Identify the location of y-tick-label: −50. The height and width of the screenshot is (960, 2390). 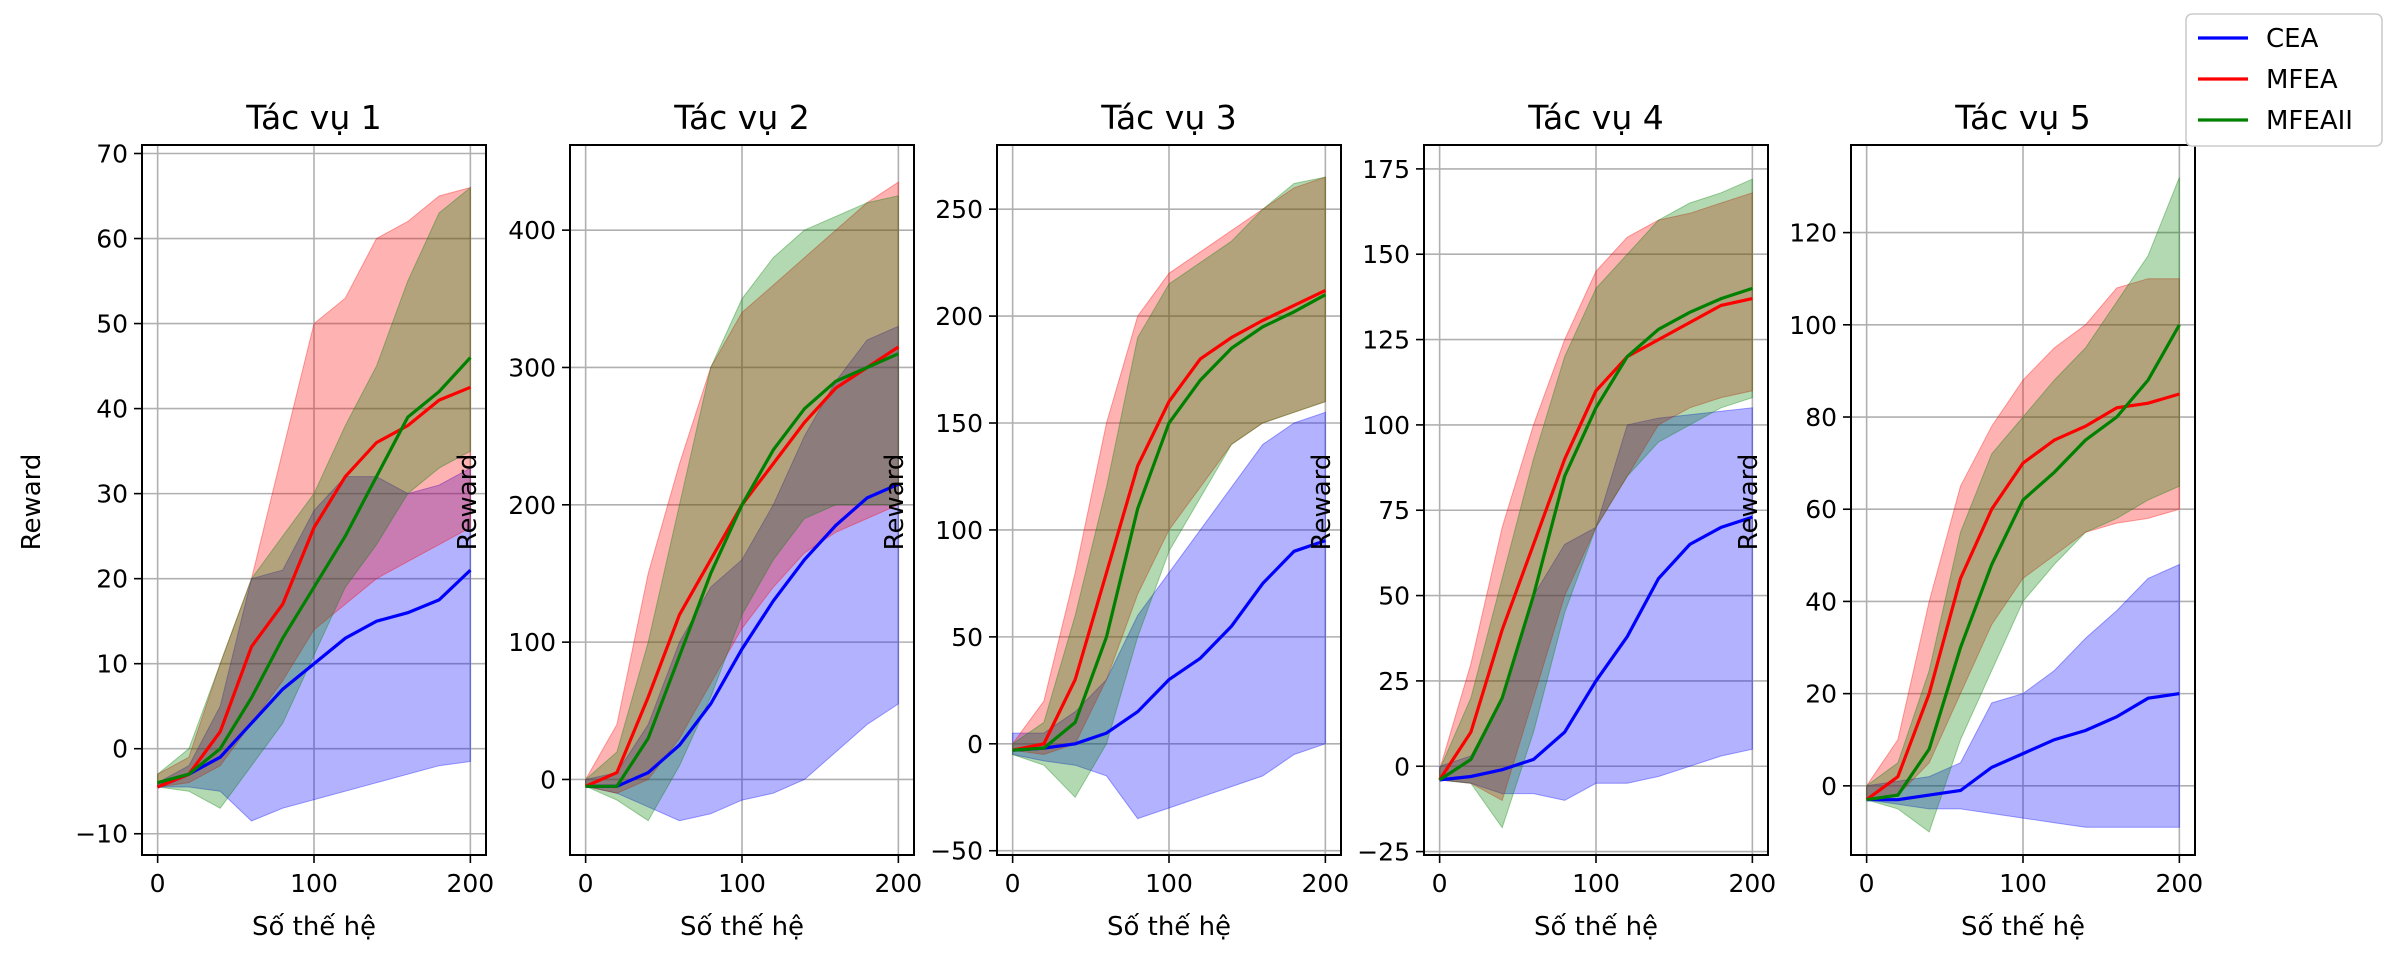
(956, 851).